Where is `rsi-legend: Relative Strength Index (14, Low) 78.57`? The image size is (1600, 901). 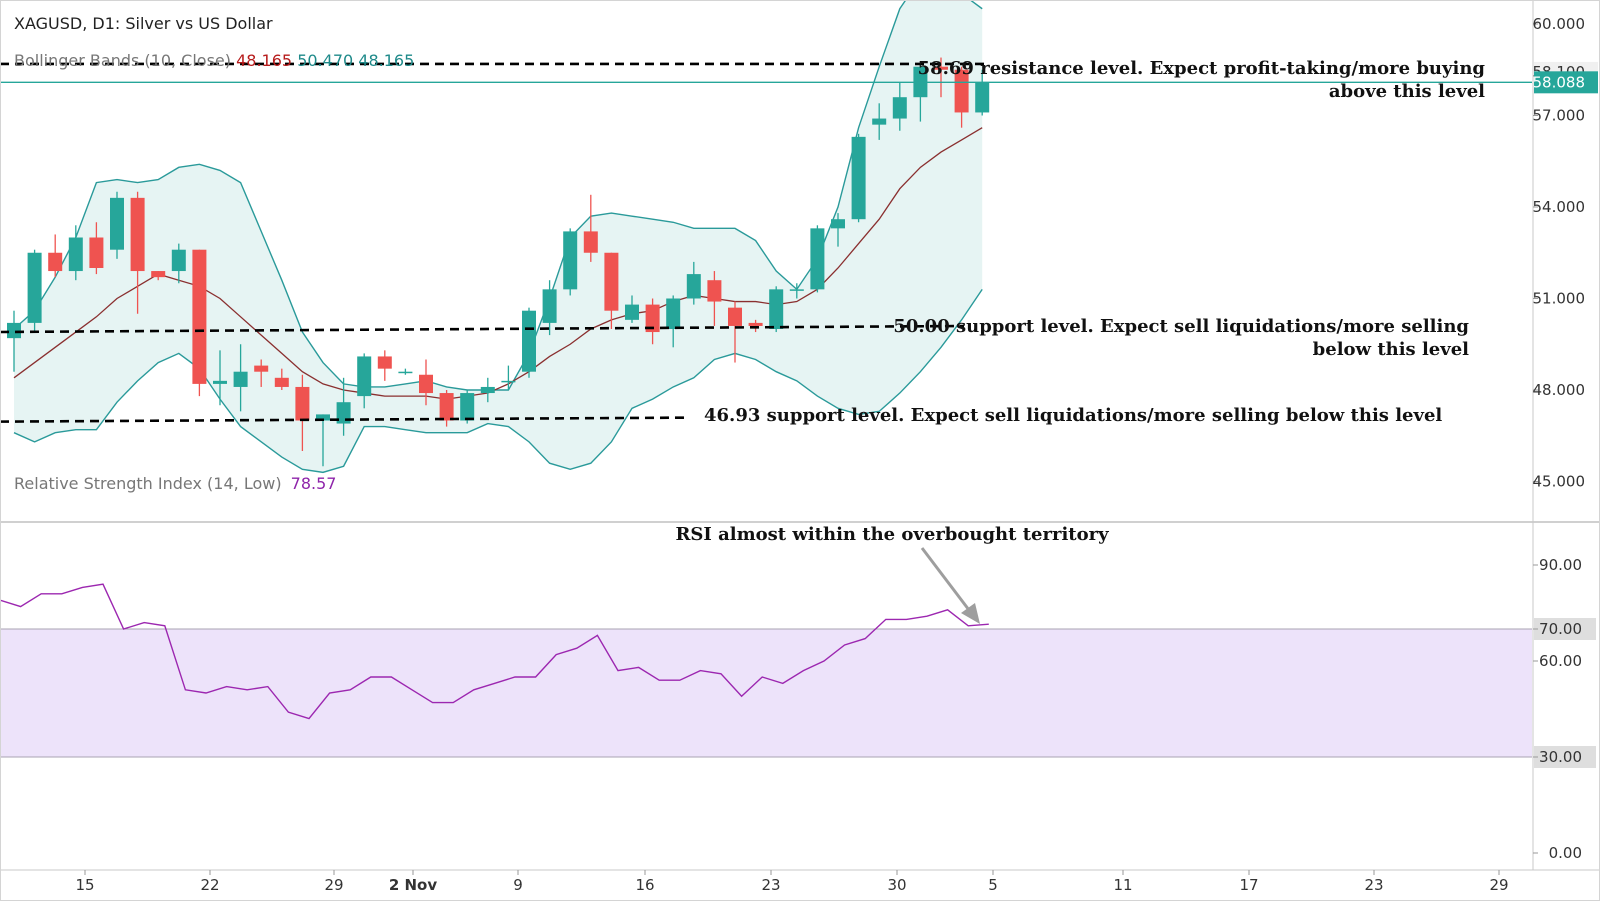 rsi-legend: Relative Strength Index (14, Low) 78.57 is located at coordinates (175, 483).